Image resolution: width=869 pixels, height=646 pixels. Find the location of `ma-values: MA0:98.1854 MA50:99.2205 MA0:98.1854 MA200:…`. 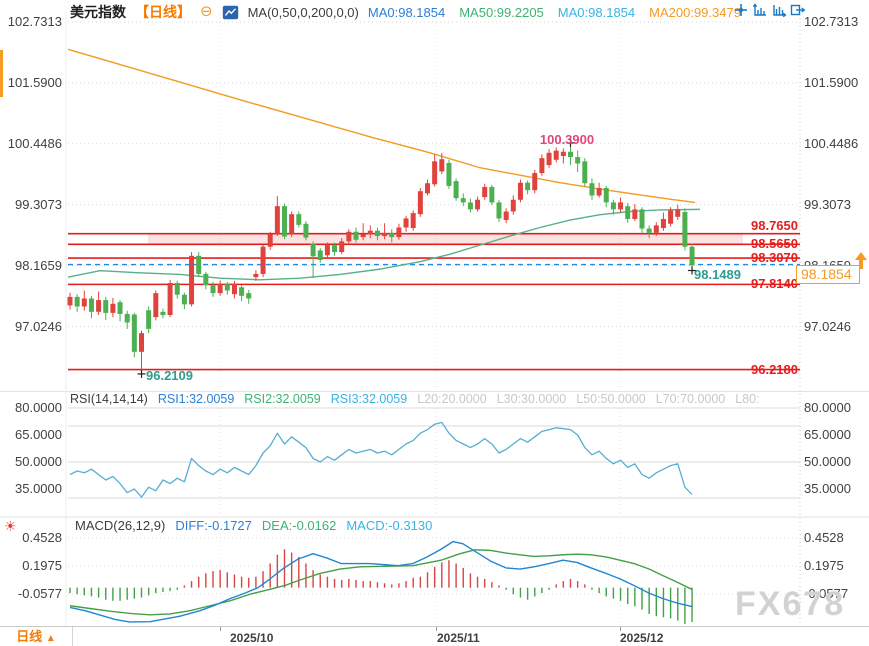

ma-values: MA0:98.1854 MA50:99.2205 MA0:98.1854 MA200:… is located at coordinates (561, 12).